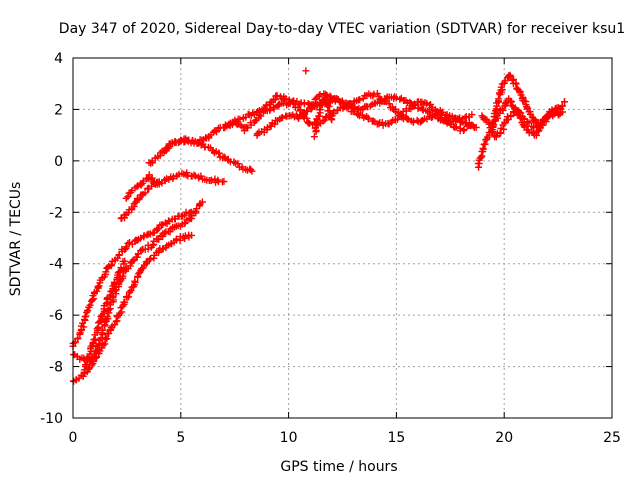 The image size is (640, 480). What do you see at coordinates (51, 419) in the screenshot?
I see `y-tick-label: -10` at bounding box center [51, 419].